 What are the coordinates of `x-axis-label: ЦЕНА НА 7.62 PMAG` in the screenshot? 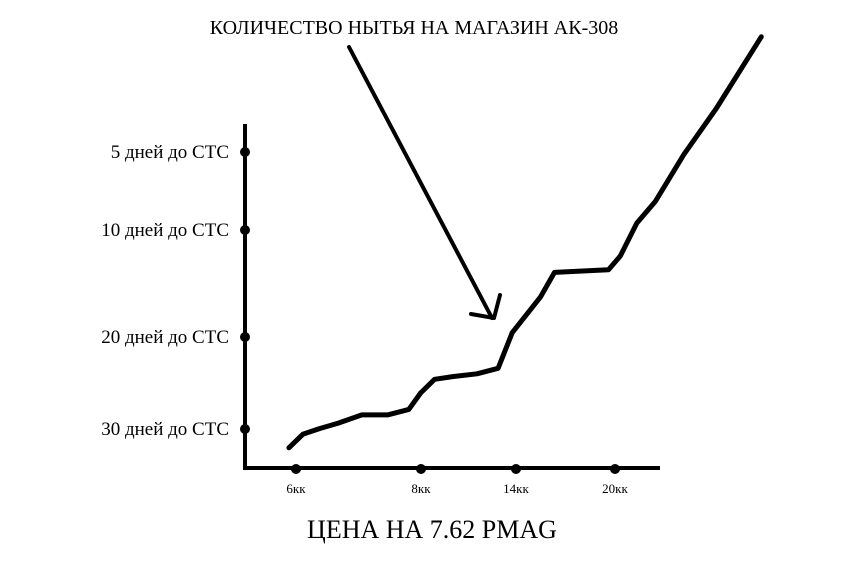 It's located at (432, 529).